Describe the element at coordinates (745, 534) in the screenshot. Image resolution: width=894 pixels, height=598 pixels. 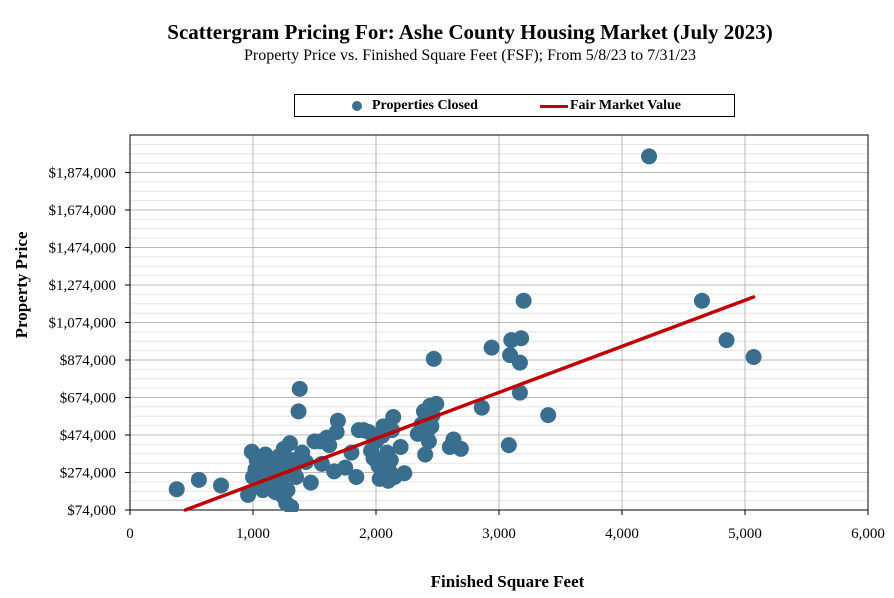
I see `x-tick-label: 5,000` at that location.